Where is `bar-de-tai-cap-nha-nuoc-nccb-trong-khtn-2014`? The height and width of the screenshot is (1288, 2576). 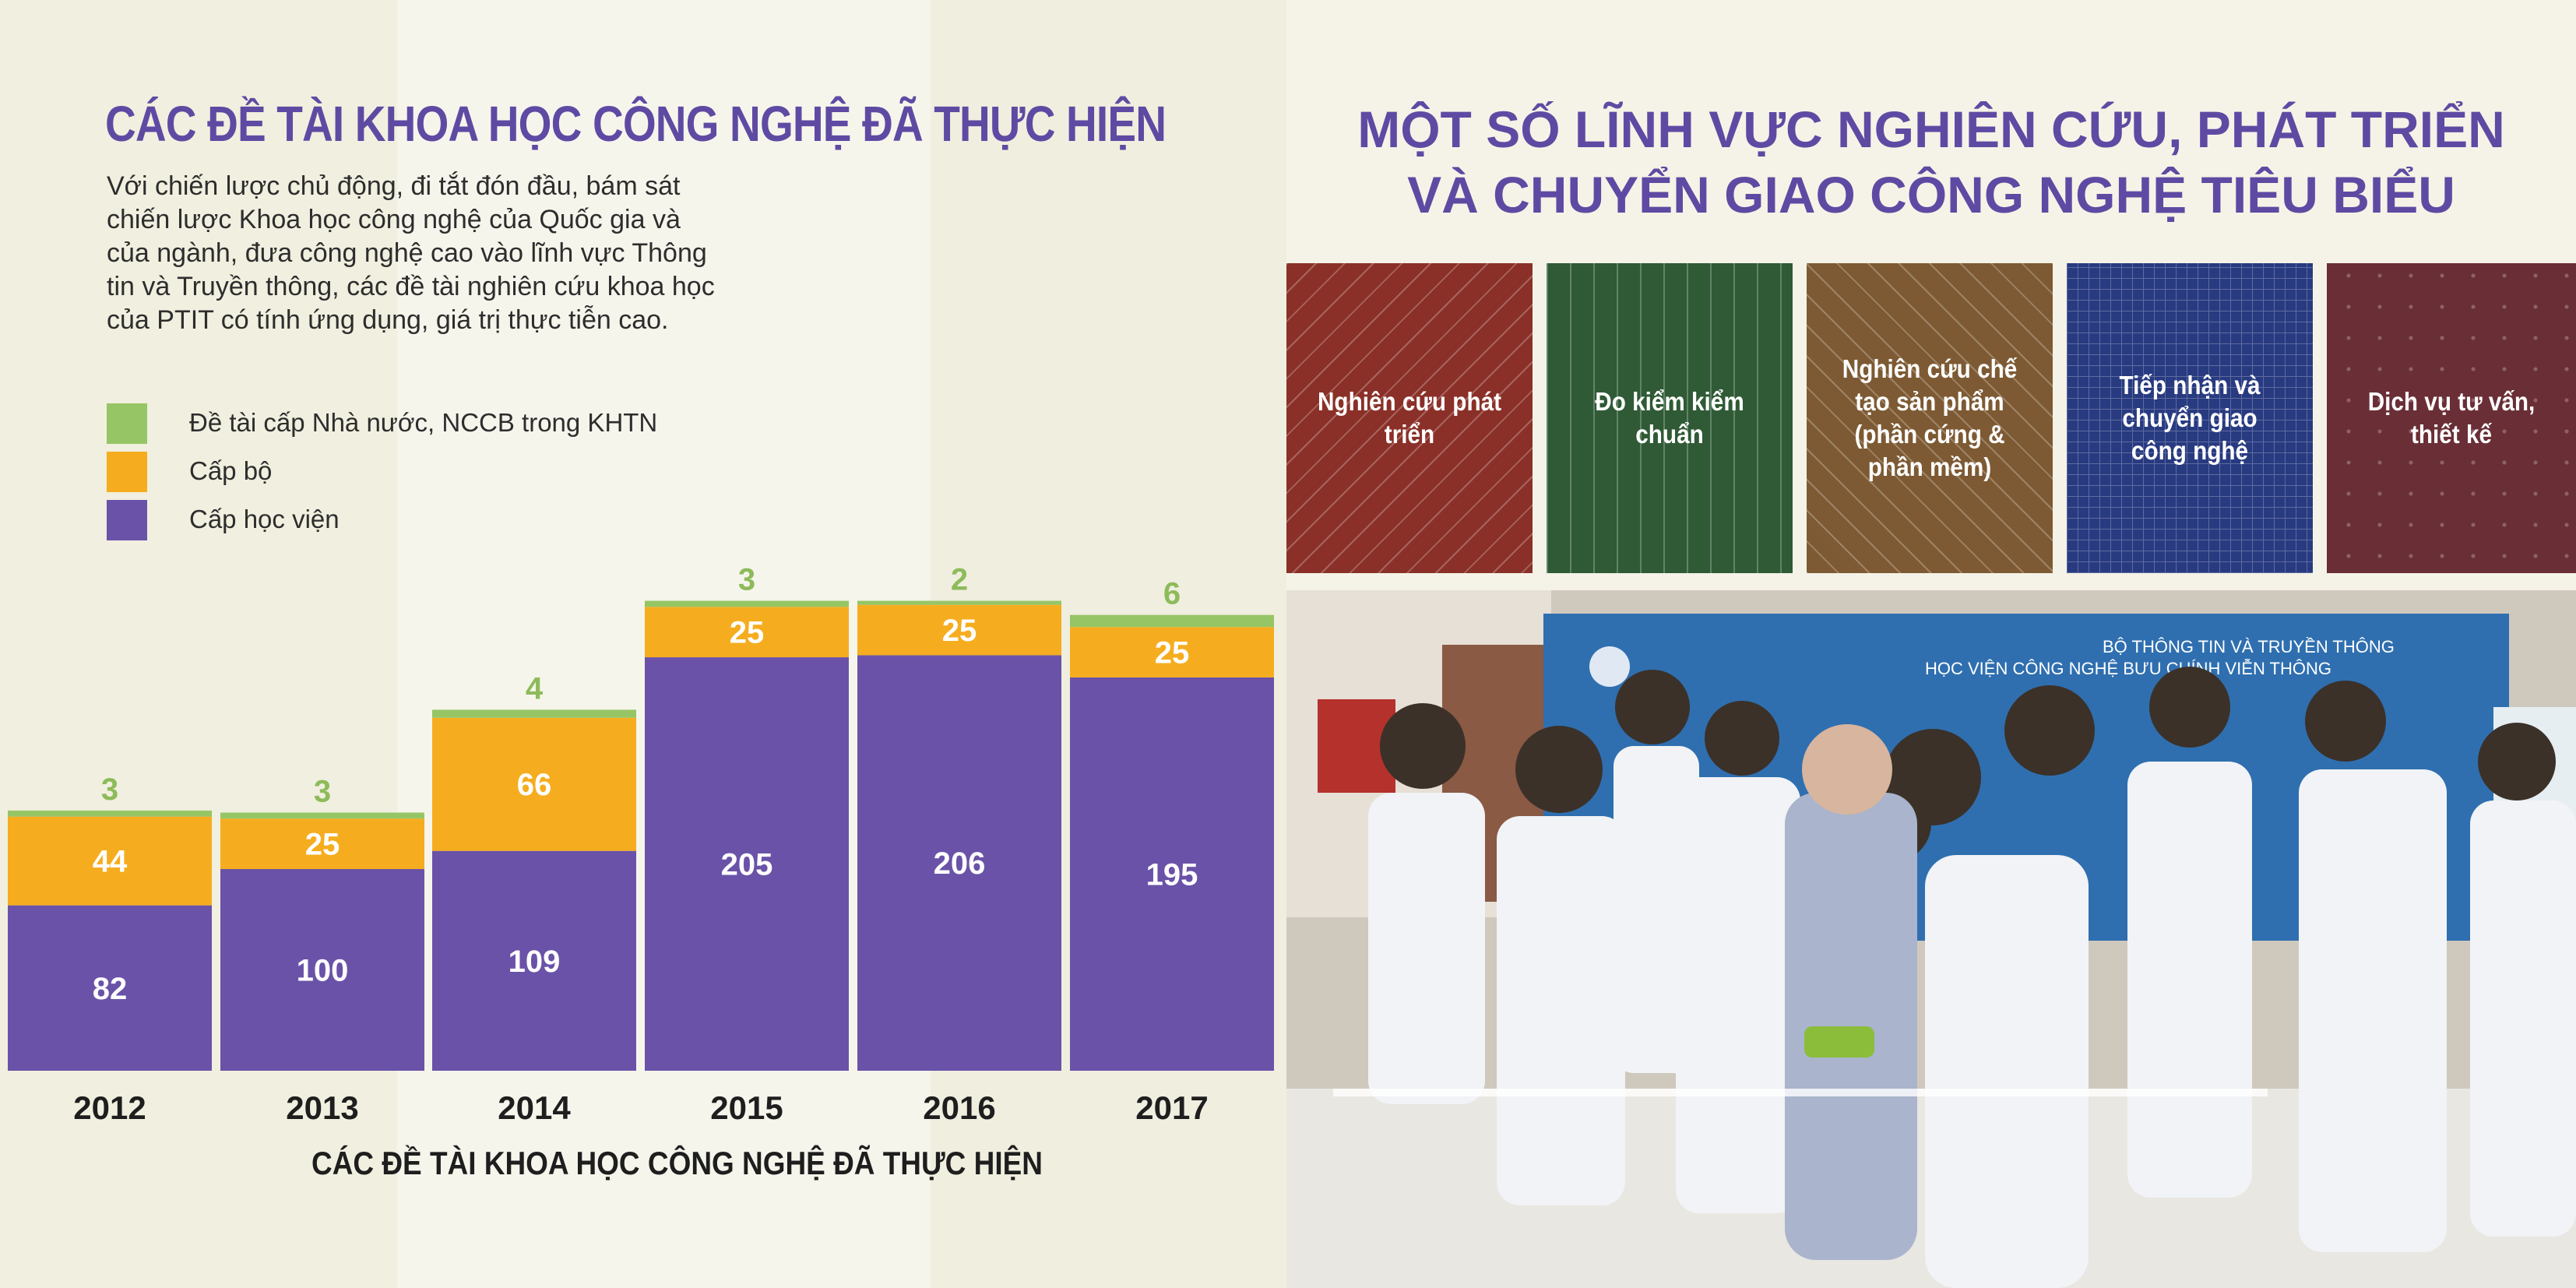 bar-de-tai-cap-nha-nuoc-nccb-trong-khtn-2014 is located at coordinates (534, 713).